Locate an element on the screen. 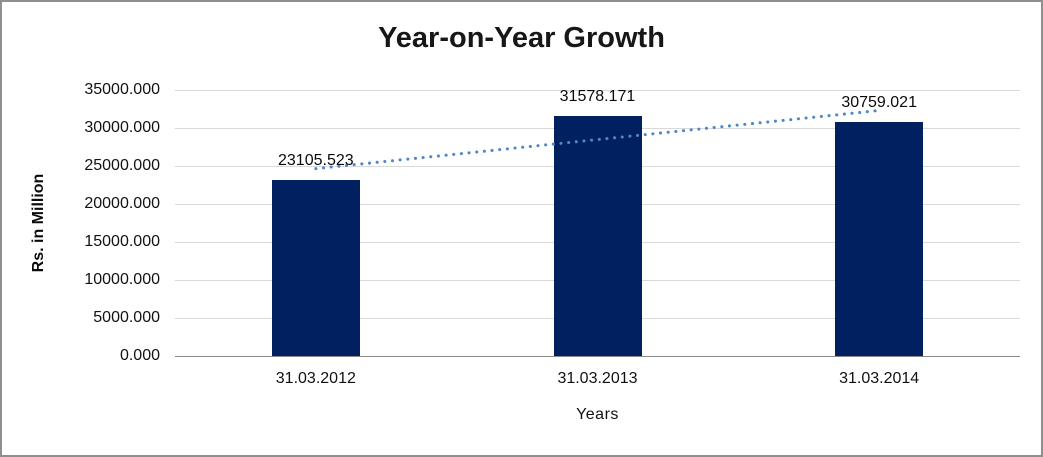 This screenshot has height=457, width=1043. gridline is located at coordinates (597, 90).